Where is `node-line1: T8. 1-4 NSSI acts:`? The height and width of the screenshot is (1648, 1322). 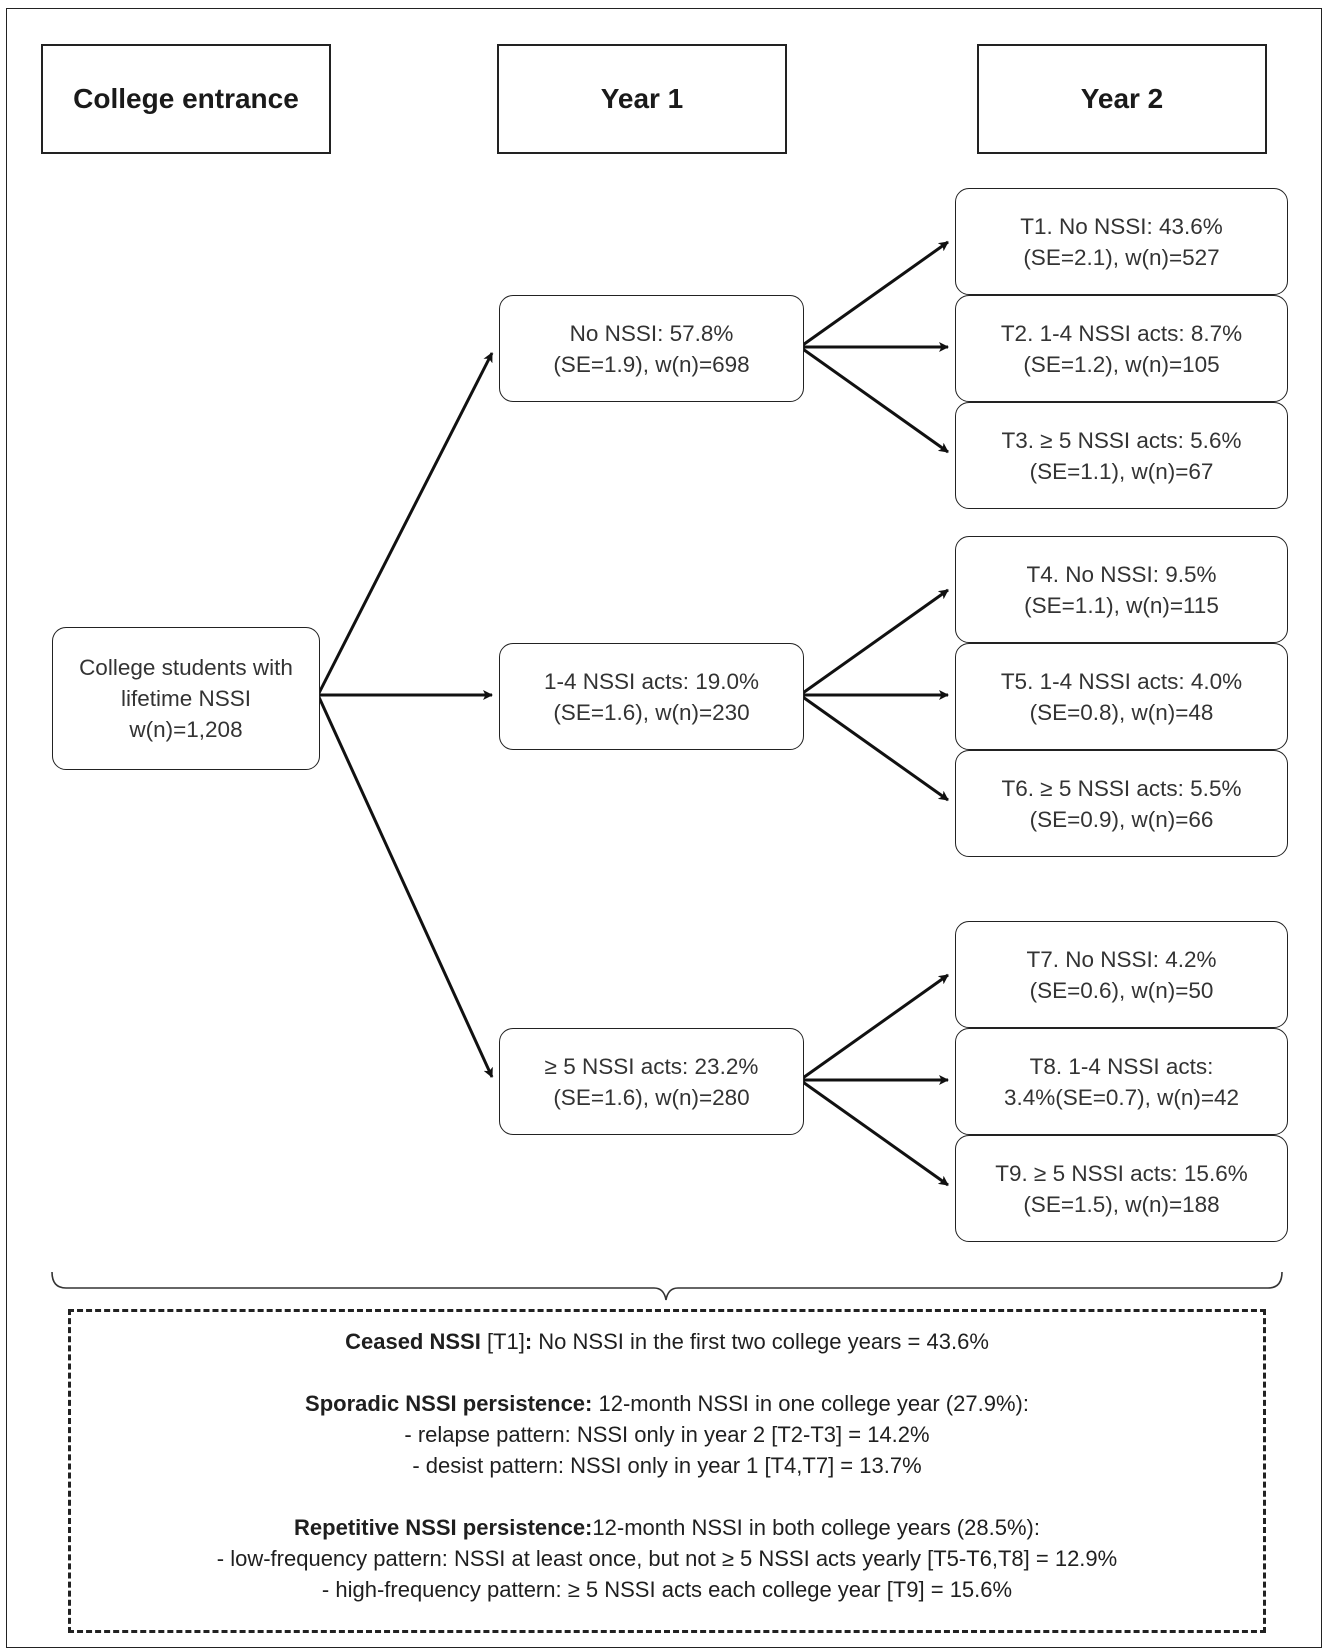
node-line1: T8. 1-4 NSSI acts: is located at coordinates (1121, 1066).